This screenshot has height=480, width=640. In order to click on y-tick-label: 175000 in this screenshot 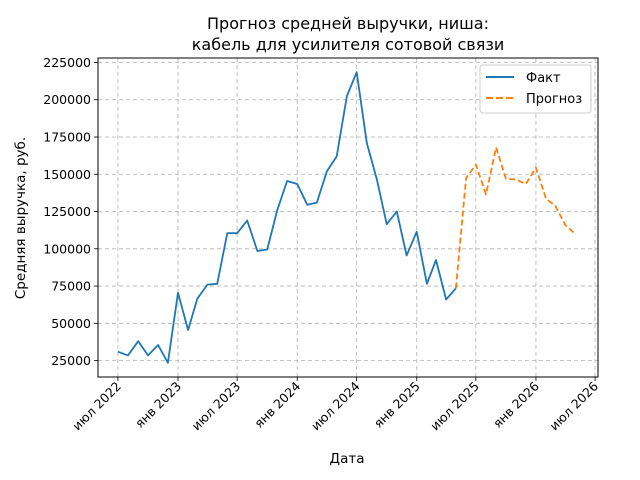, I will do `click(67, 137)`.